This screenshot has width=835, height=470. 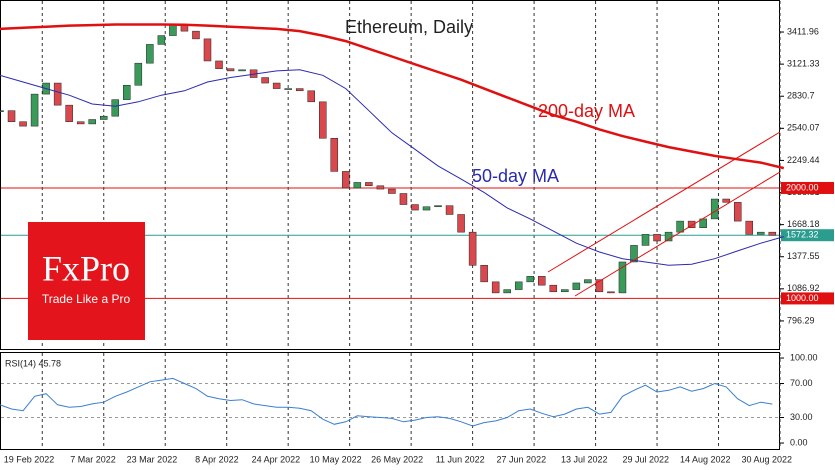 What do you see at coordinates (803, 288) in the screenshot?
I see `y-tick-label: 1086.92` at bounding box center [803, 288].